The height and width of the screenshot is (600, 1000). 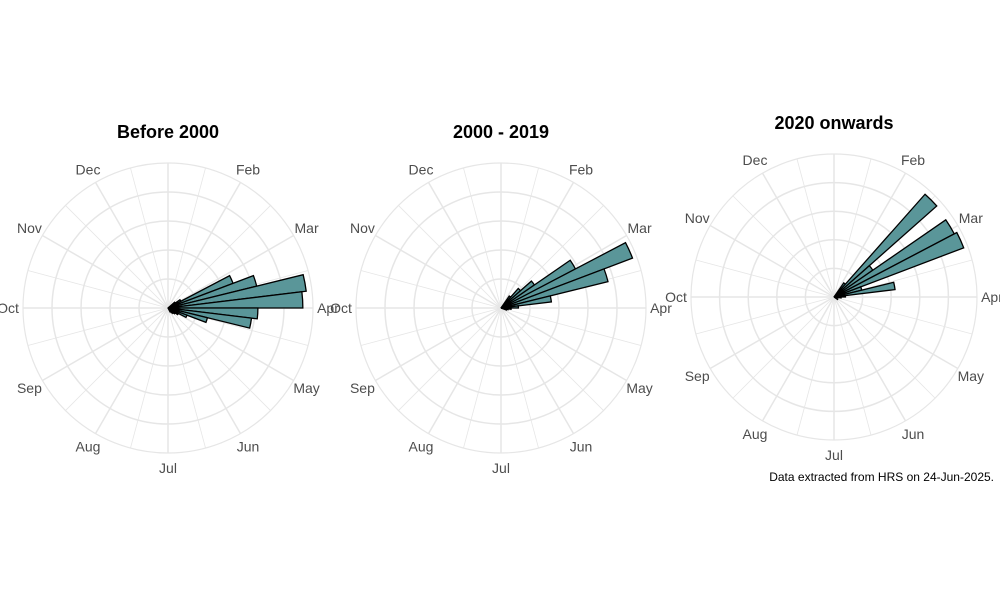 What do you see at coordinates (501, 132) in the screenshot?
I see `panel-title: 2000 - 2019` at bounding box center [501, 132].